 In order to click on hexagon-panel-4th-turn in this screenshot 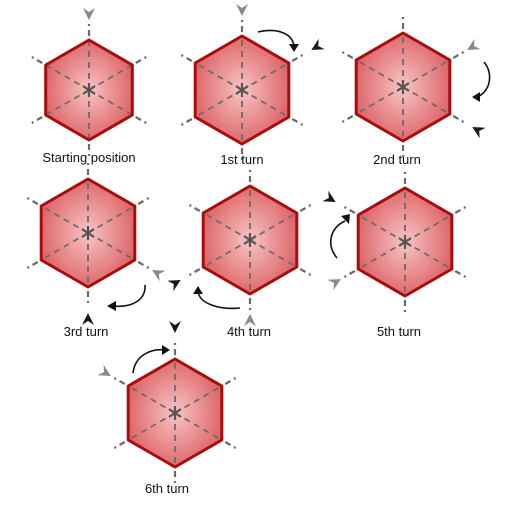, I will do `click(239, 248)`.